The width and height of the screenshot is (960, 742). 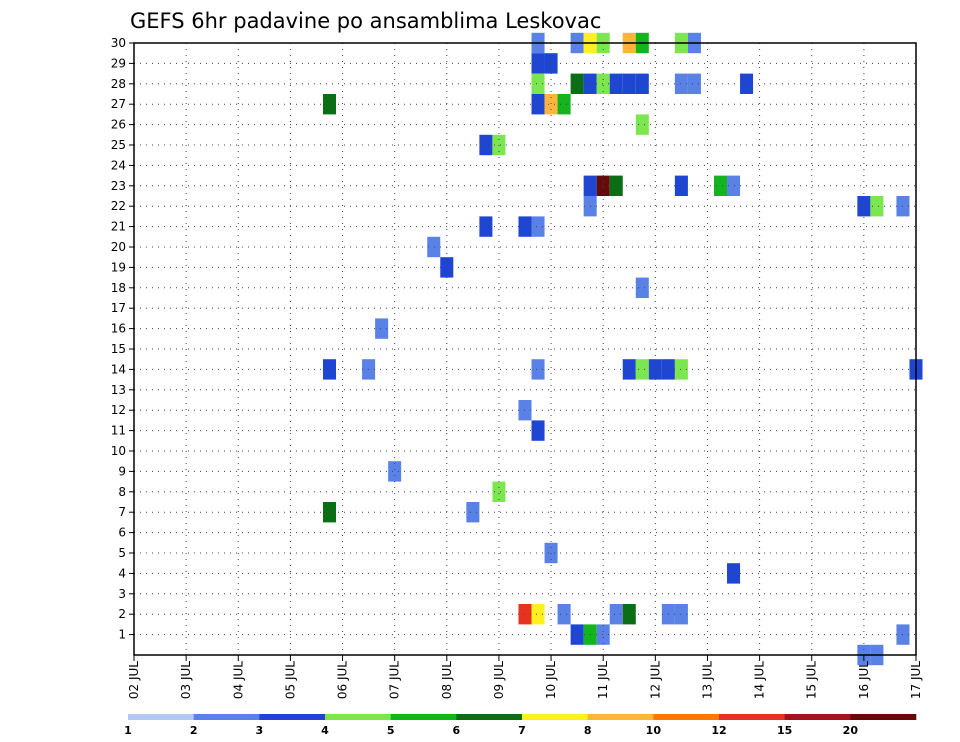 What do you see at coordinates (365, 21) in the screenshot?
I see `chart-title: GEFS 6hr padavine po ansamblima Leskovac` at bounding box center [365, 21].